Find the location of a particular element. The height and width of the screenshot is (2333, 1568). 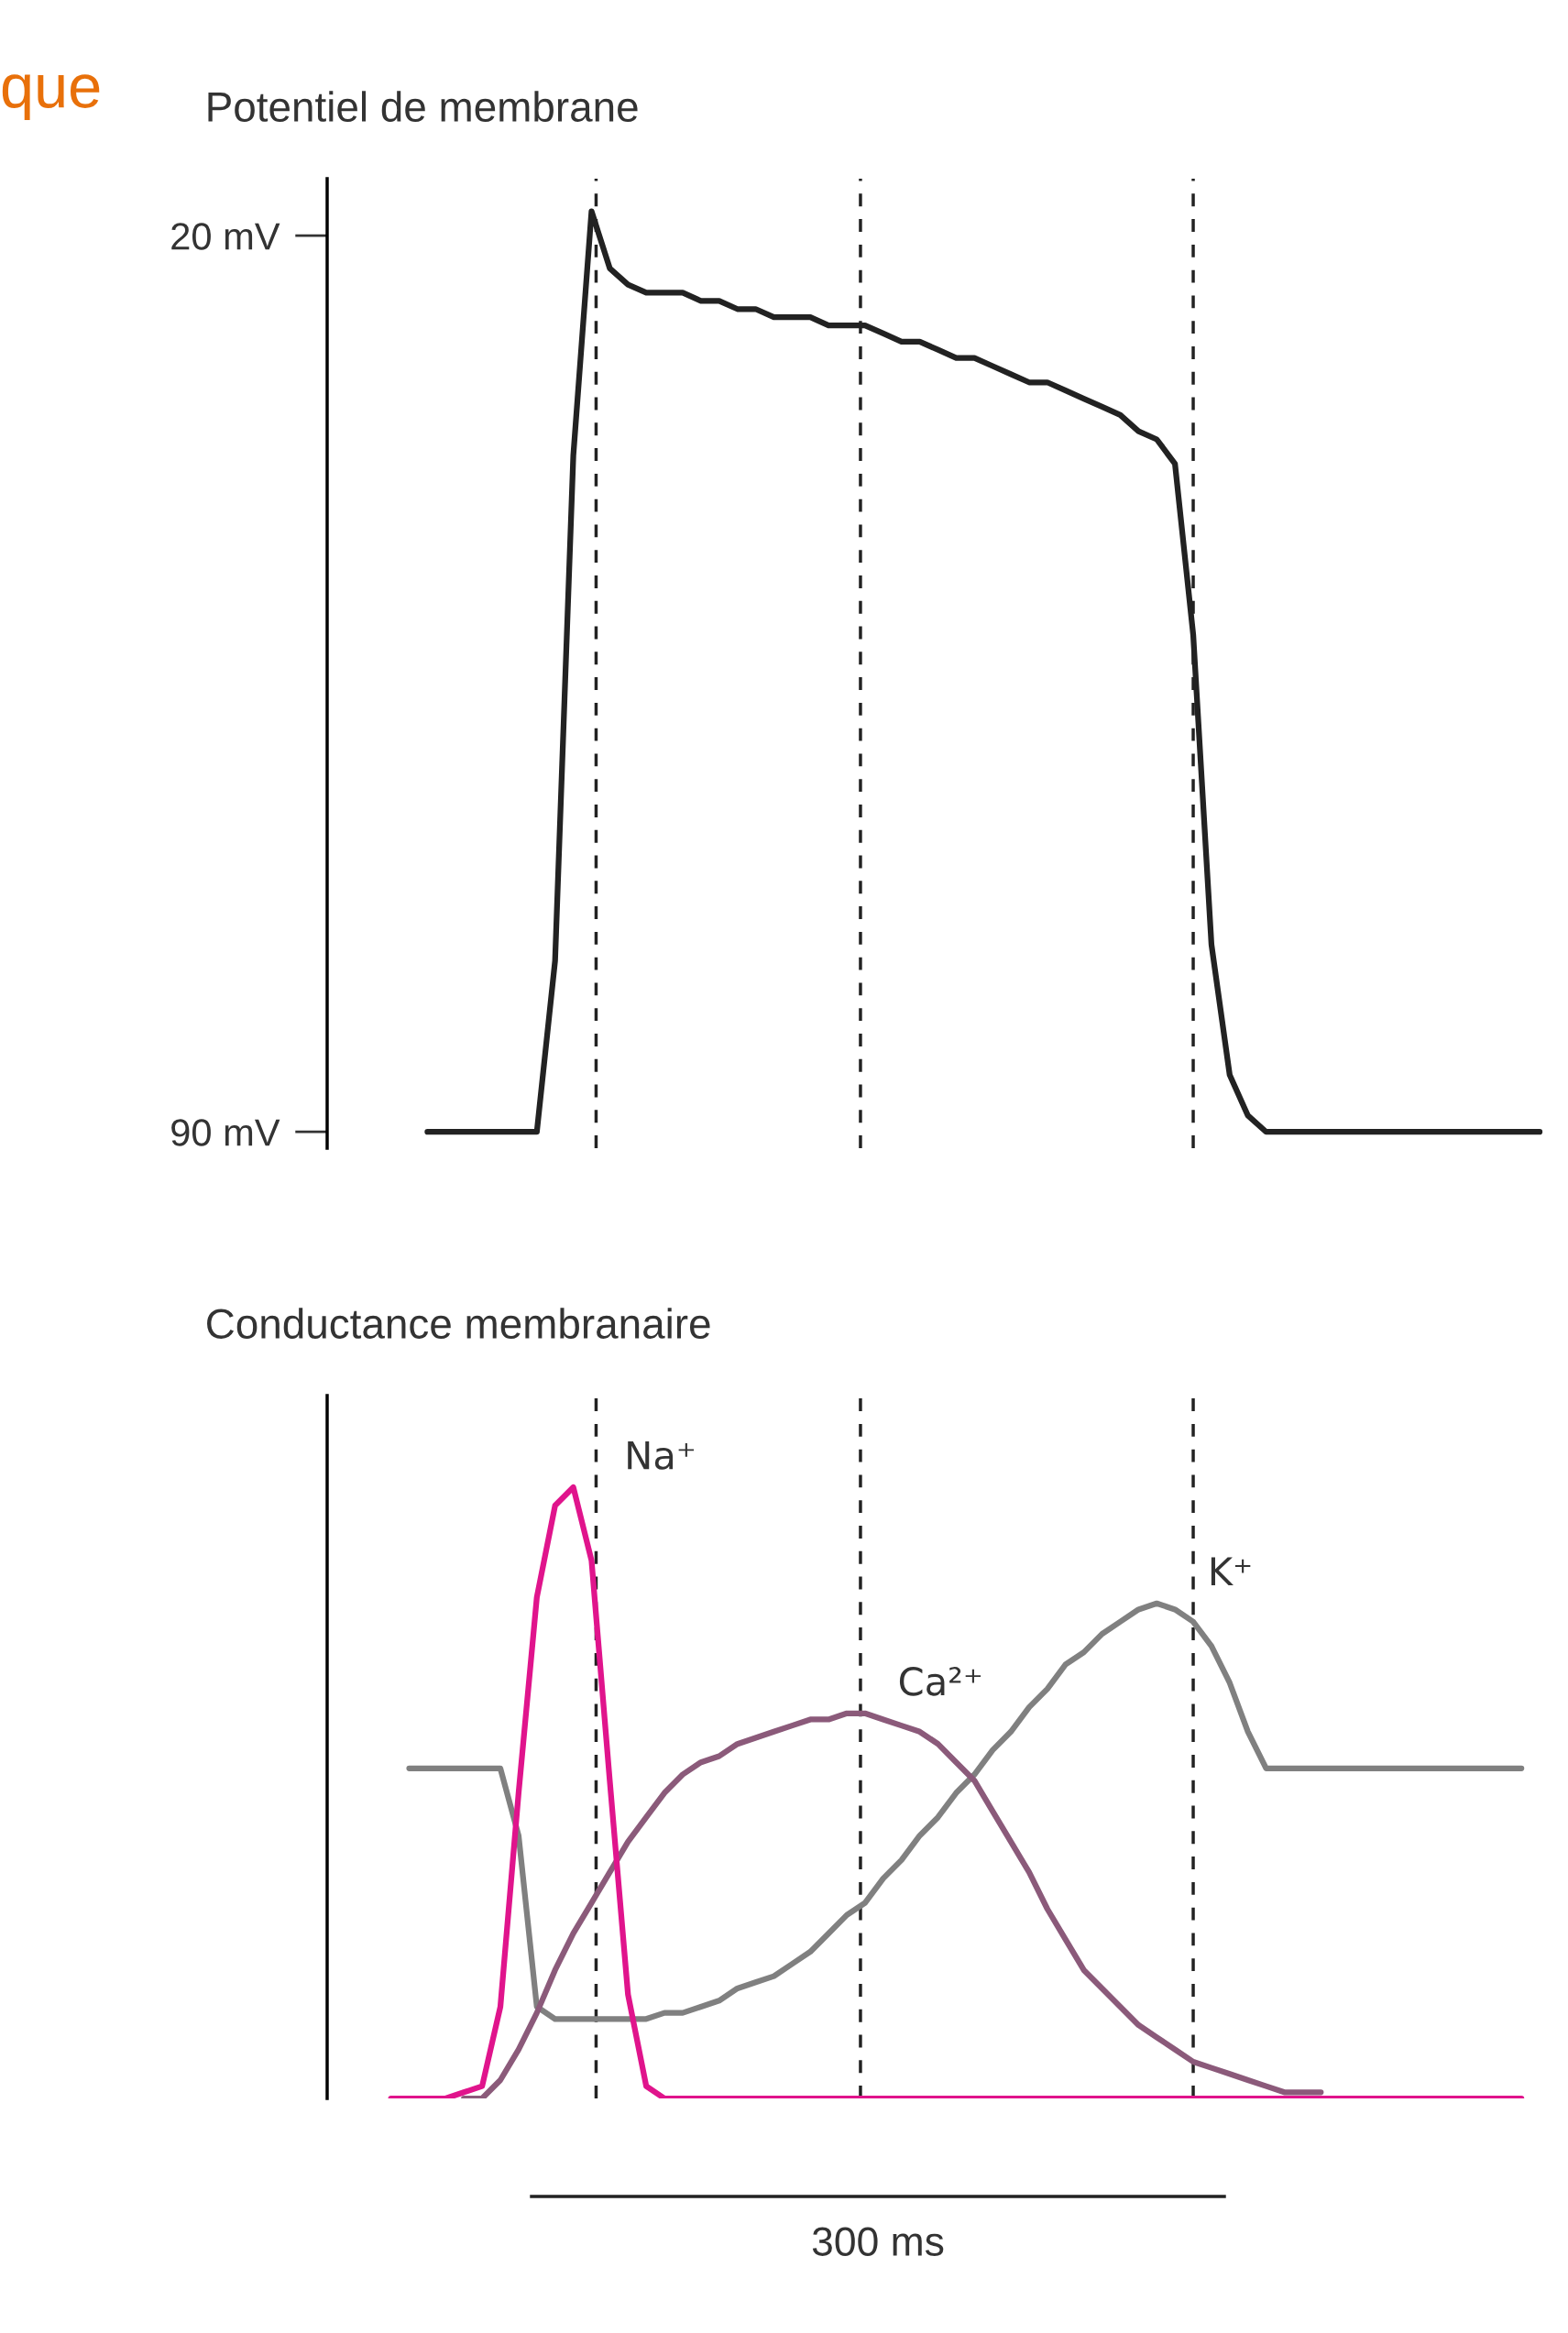

series-label: Na⁺ is located at coordinates (661, 1455).